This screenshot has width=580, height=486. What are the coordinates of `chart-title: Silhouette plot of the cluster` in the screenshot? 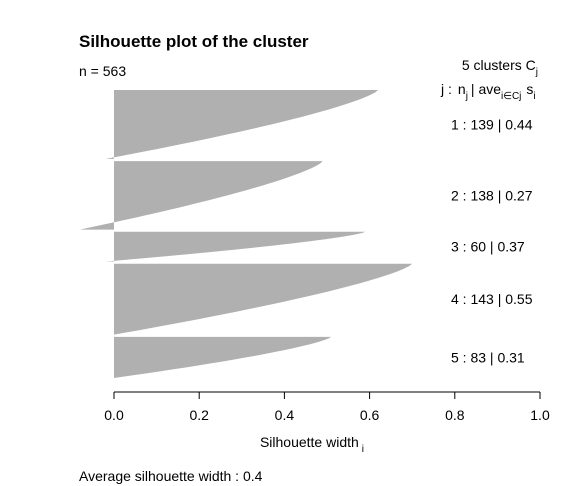 It's located at (194, 41).